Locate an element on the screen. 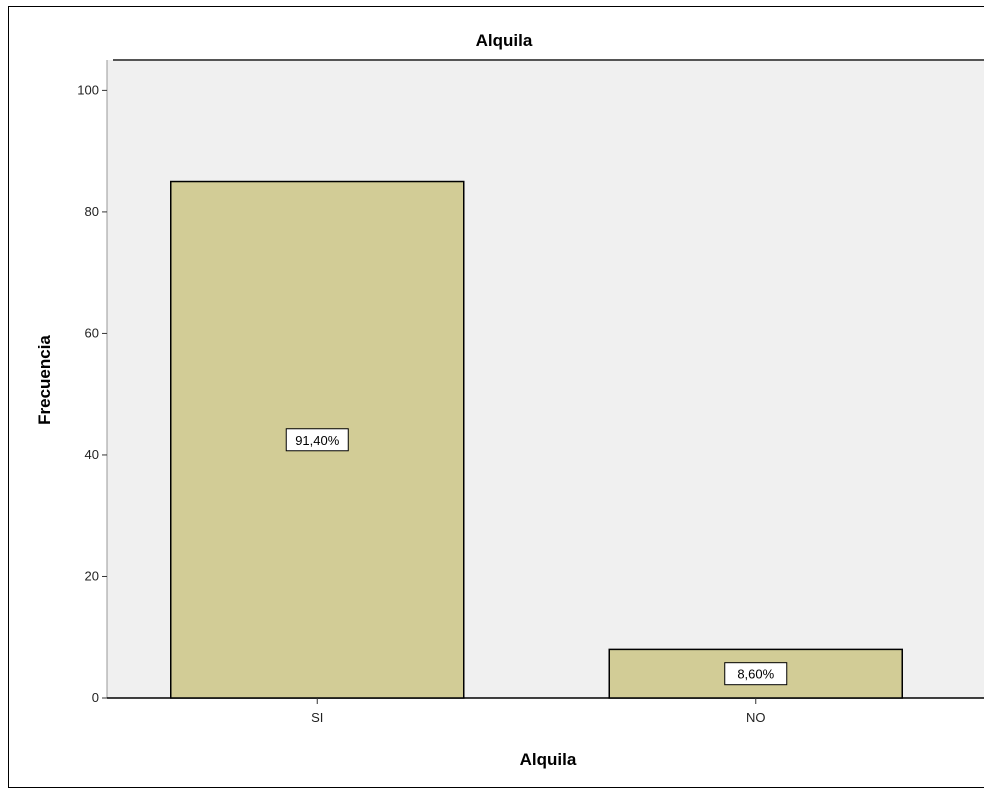 Image resolution: width=984 pixels, height=791 pixels. y-tick-label: 60 is located at coordinates (92, 332).